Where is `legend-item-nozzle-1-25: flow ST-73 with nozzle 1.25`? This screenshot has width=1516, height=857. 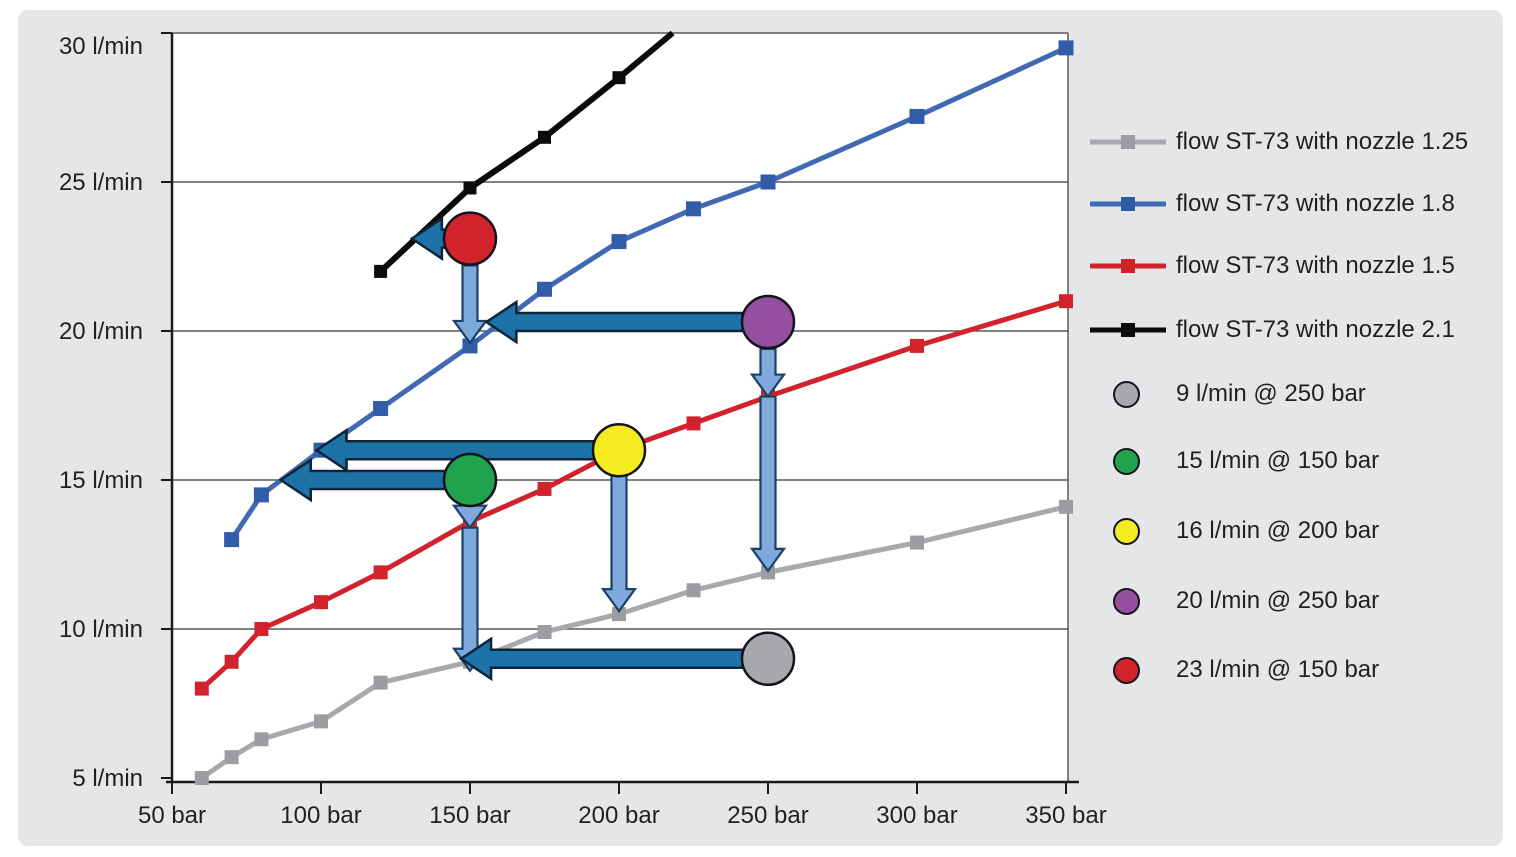 legend-item-nozzle-1-25: flow ST-73 with nozzle 1.25 is located at coordinates (1279, 142).